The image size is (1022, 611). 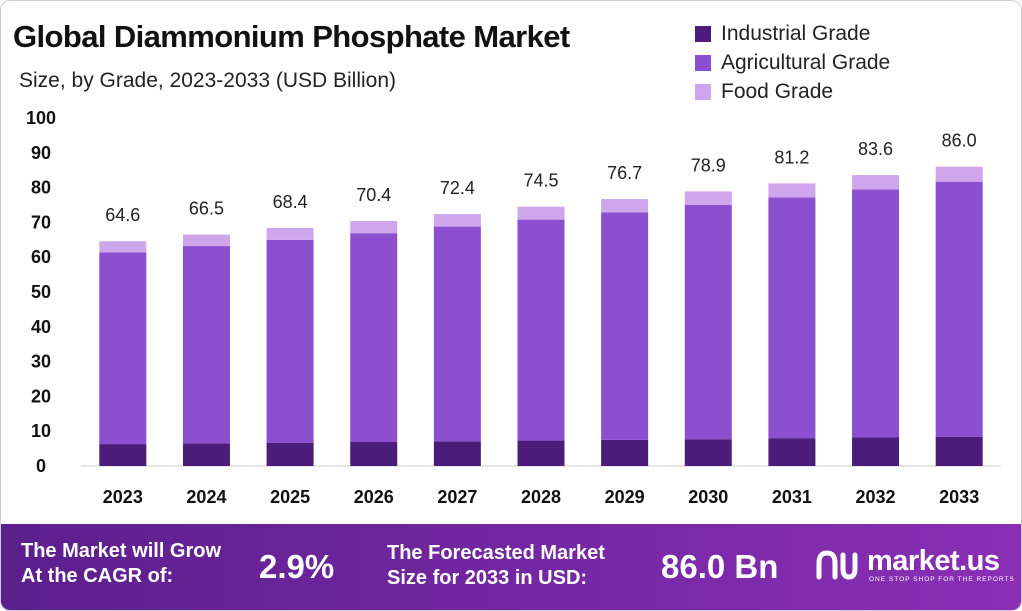 I want to click on x-tick-label: 2026, so click(x=374, y=497).